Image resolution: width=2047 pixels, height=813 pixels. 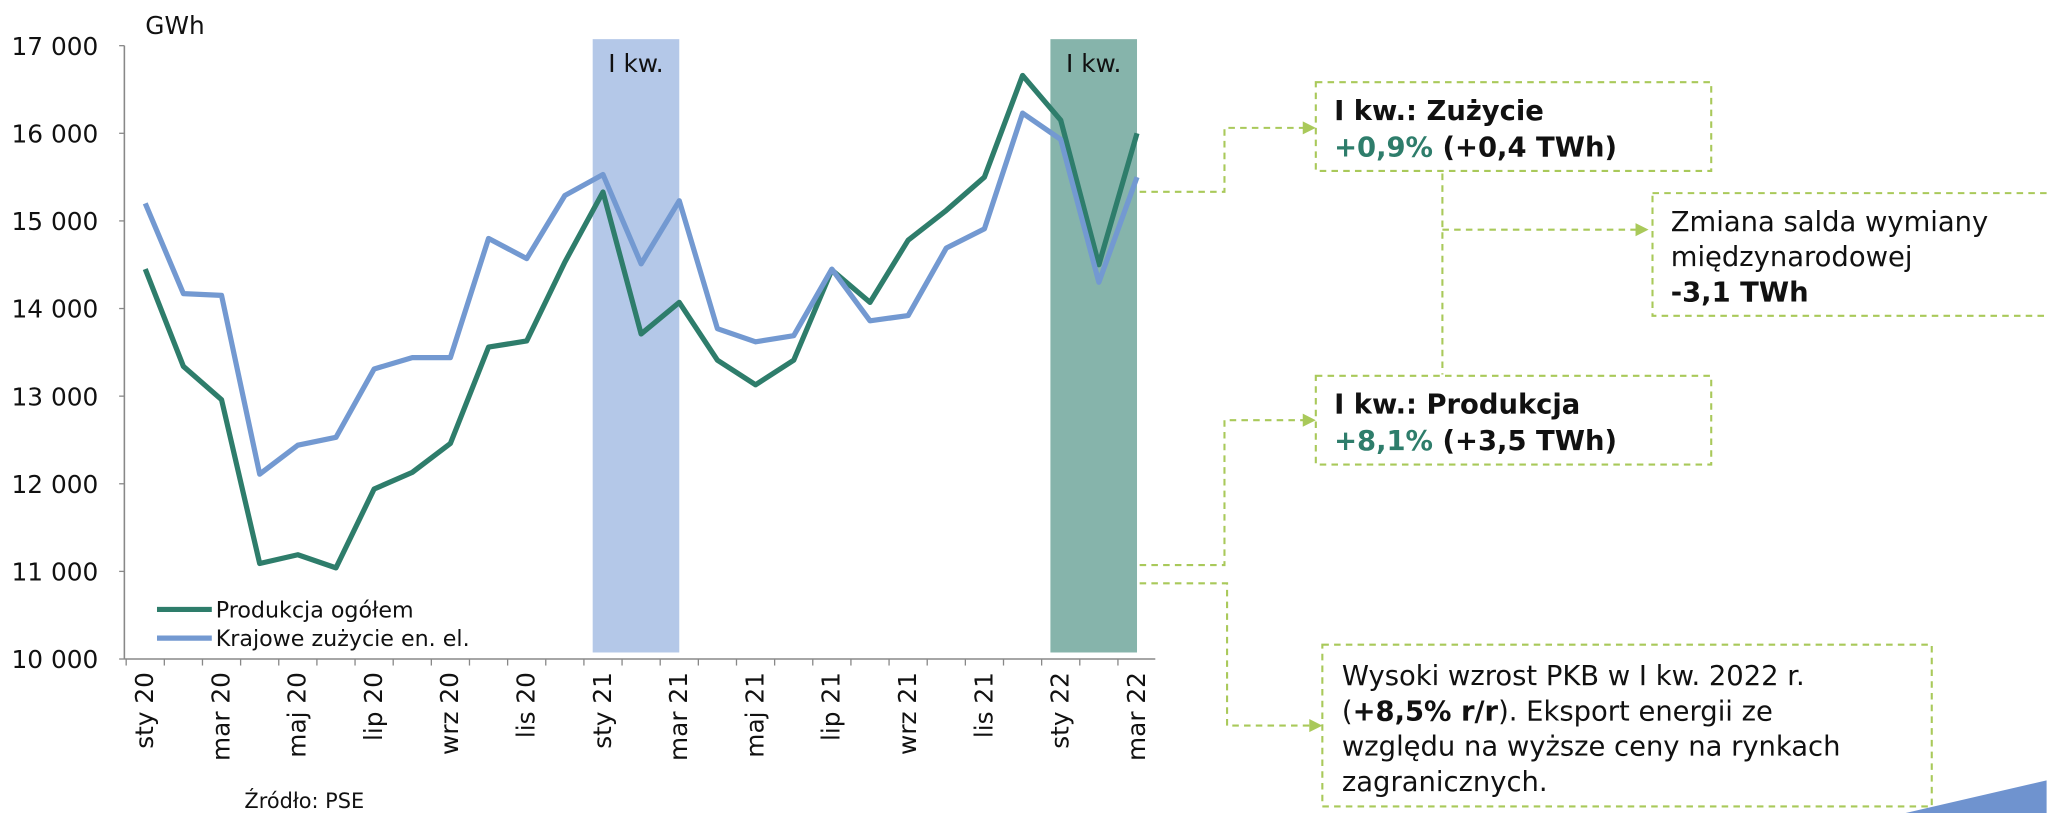 I want to click on annotation-text: (, so click(x=1347, y=711).